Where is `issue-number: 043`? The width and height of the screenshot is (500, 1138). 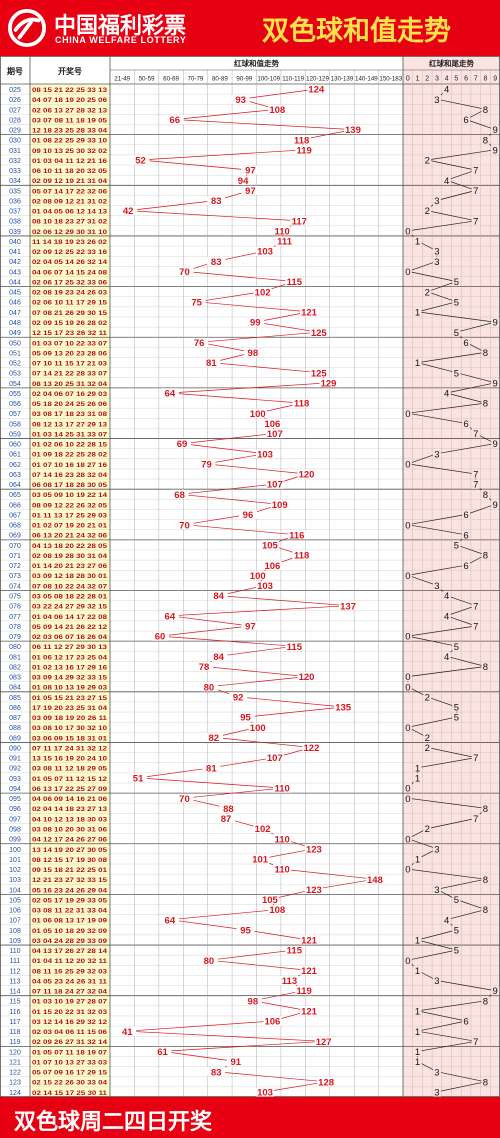
issue-number: 043 is located at coordinates (15, 272).